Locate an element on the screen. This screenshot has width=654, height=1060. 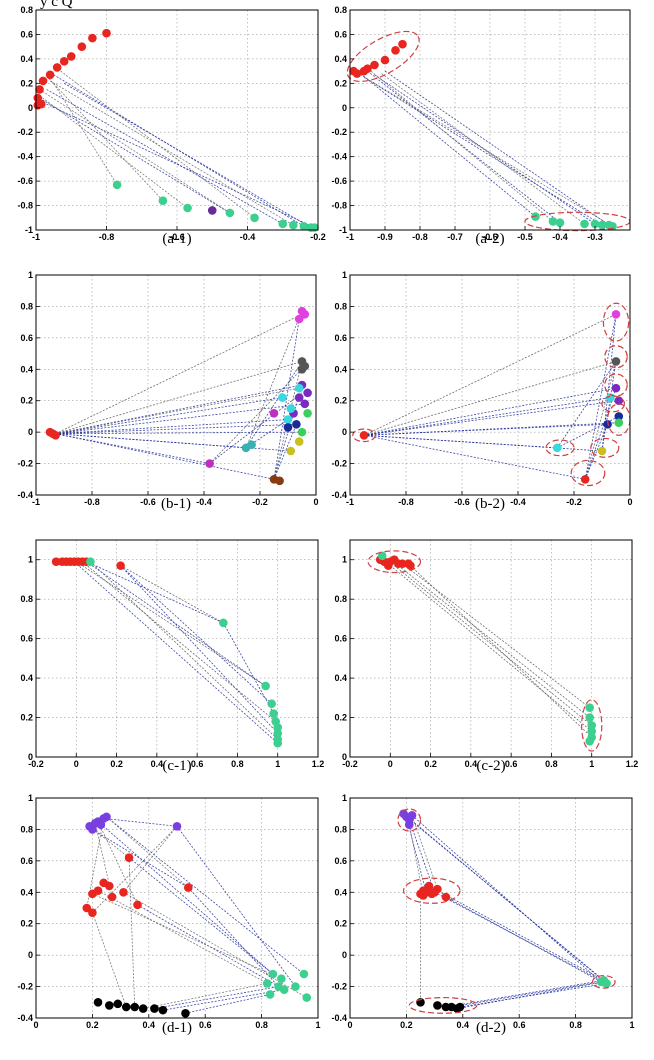
x-tick-label: -0.4 is located at coordinates (204, 502).